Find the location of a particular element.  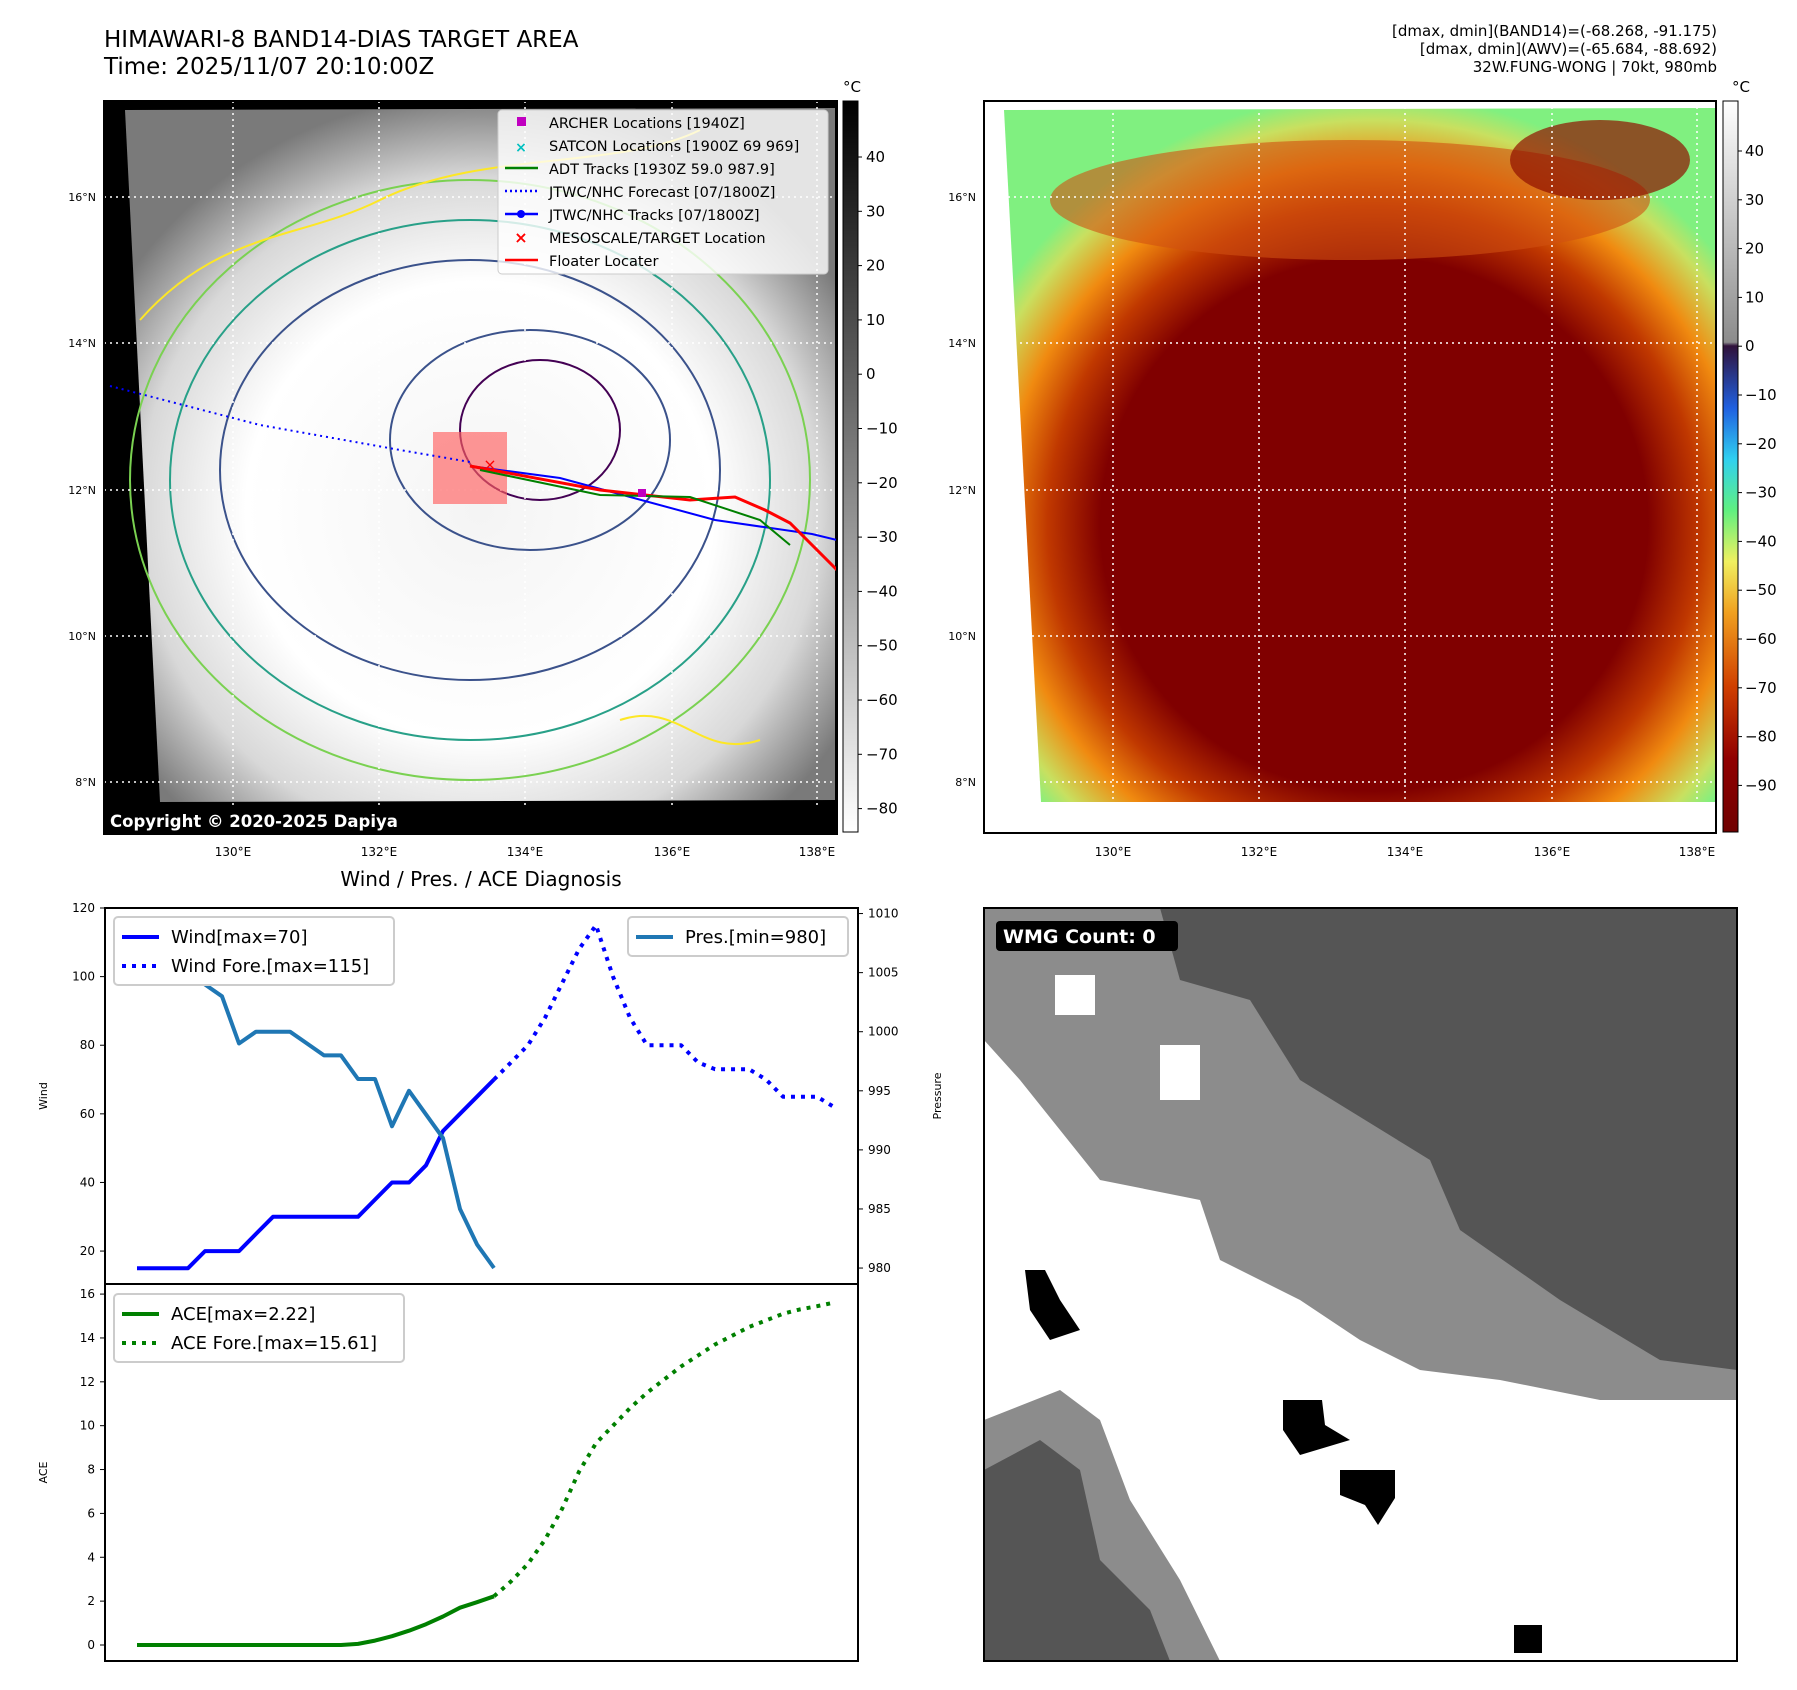

legend-label: ACE[max=2.22] is located at coordinates (243, 1314).